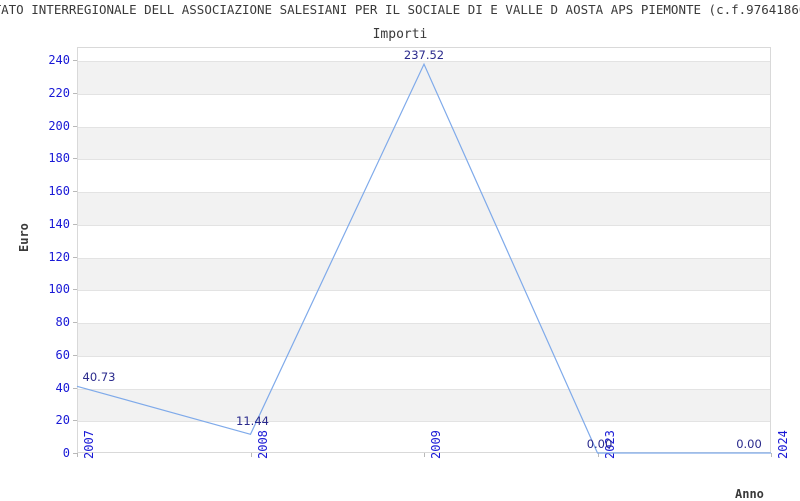  I want to click on data-point-label: 40.73, so click(99, 377).